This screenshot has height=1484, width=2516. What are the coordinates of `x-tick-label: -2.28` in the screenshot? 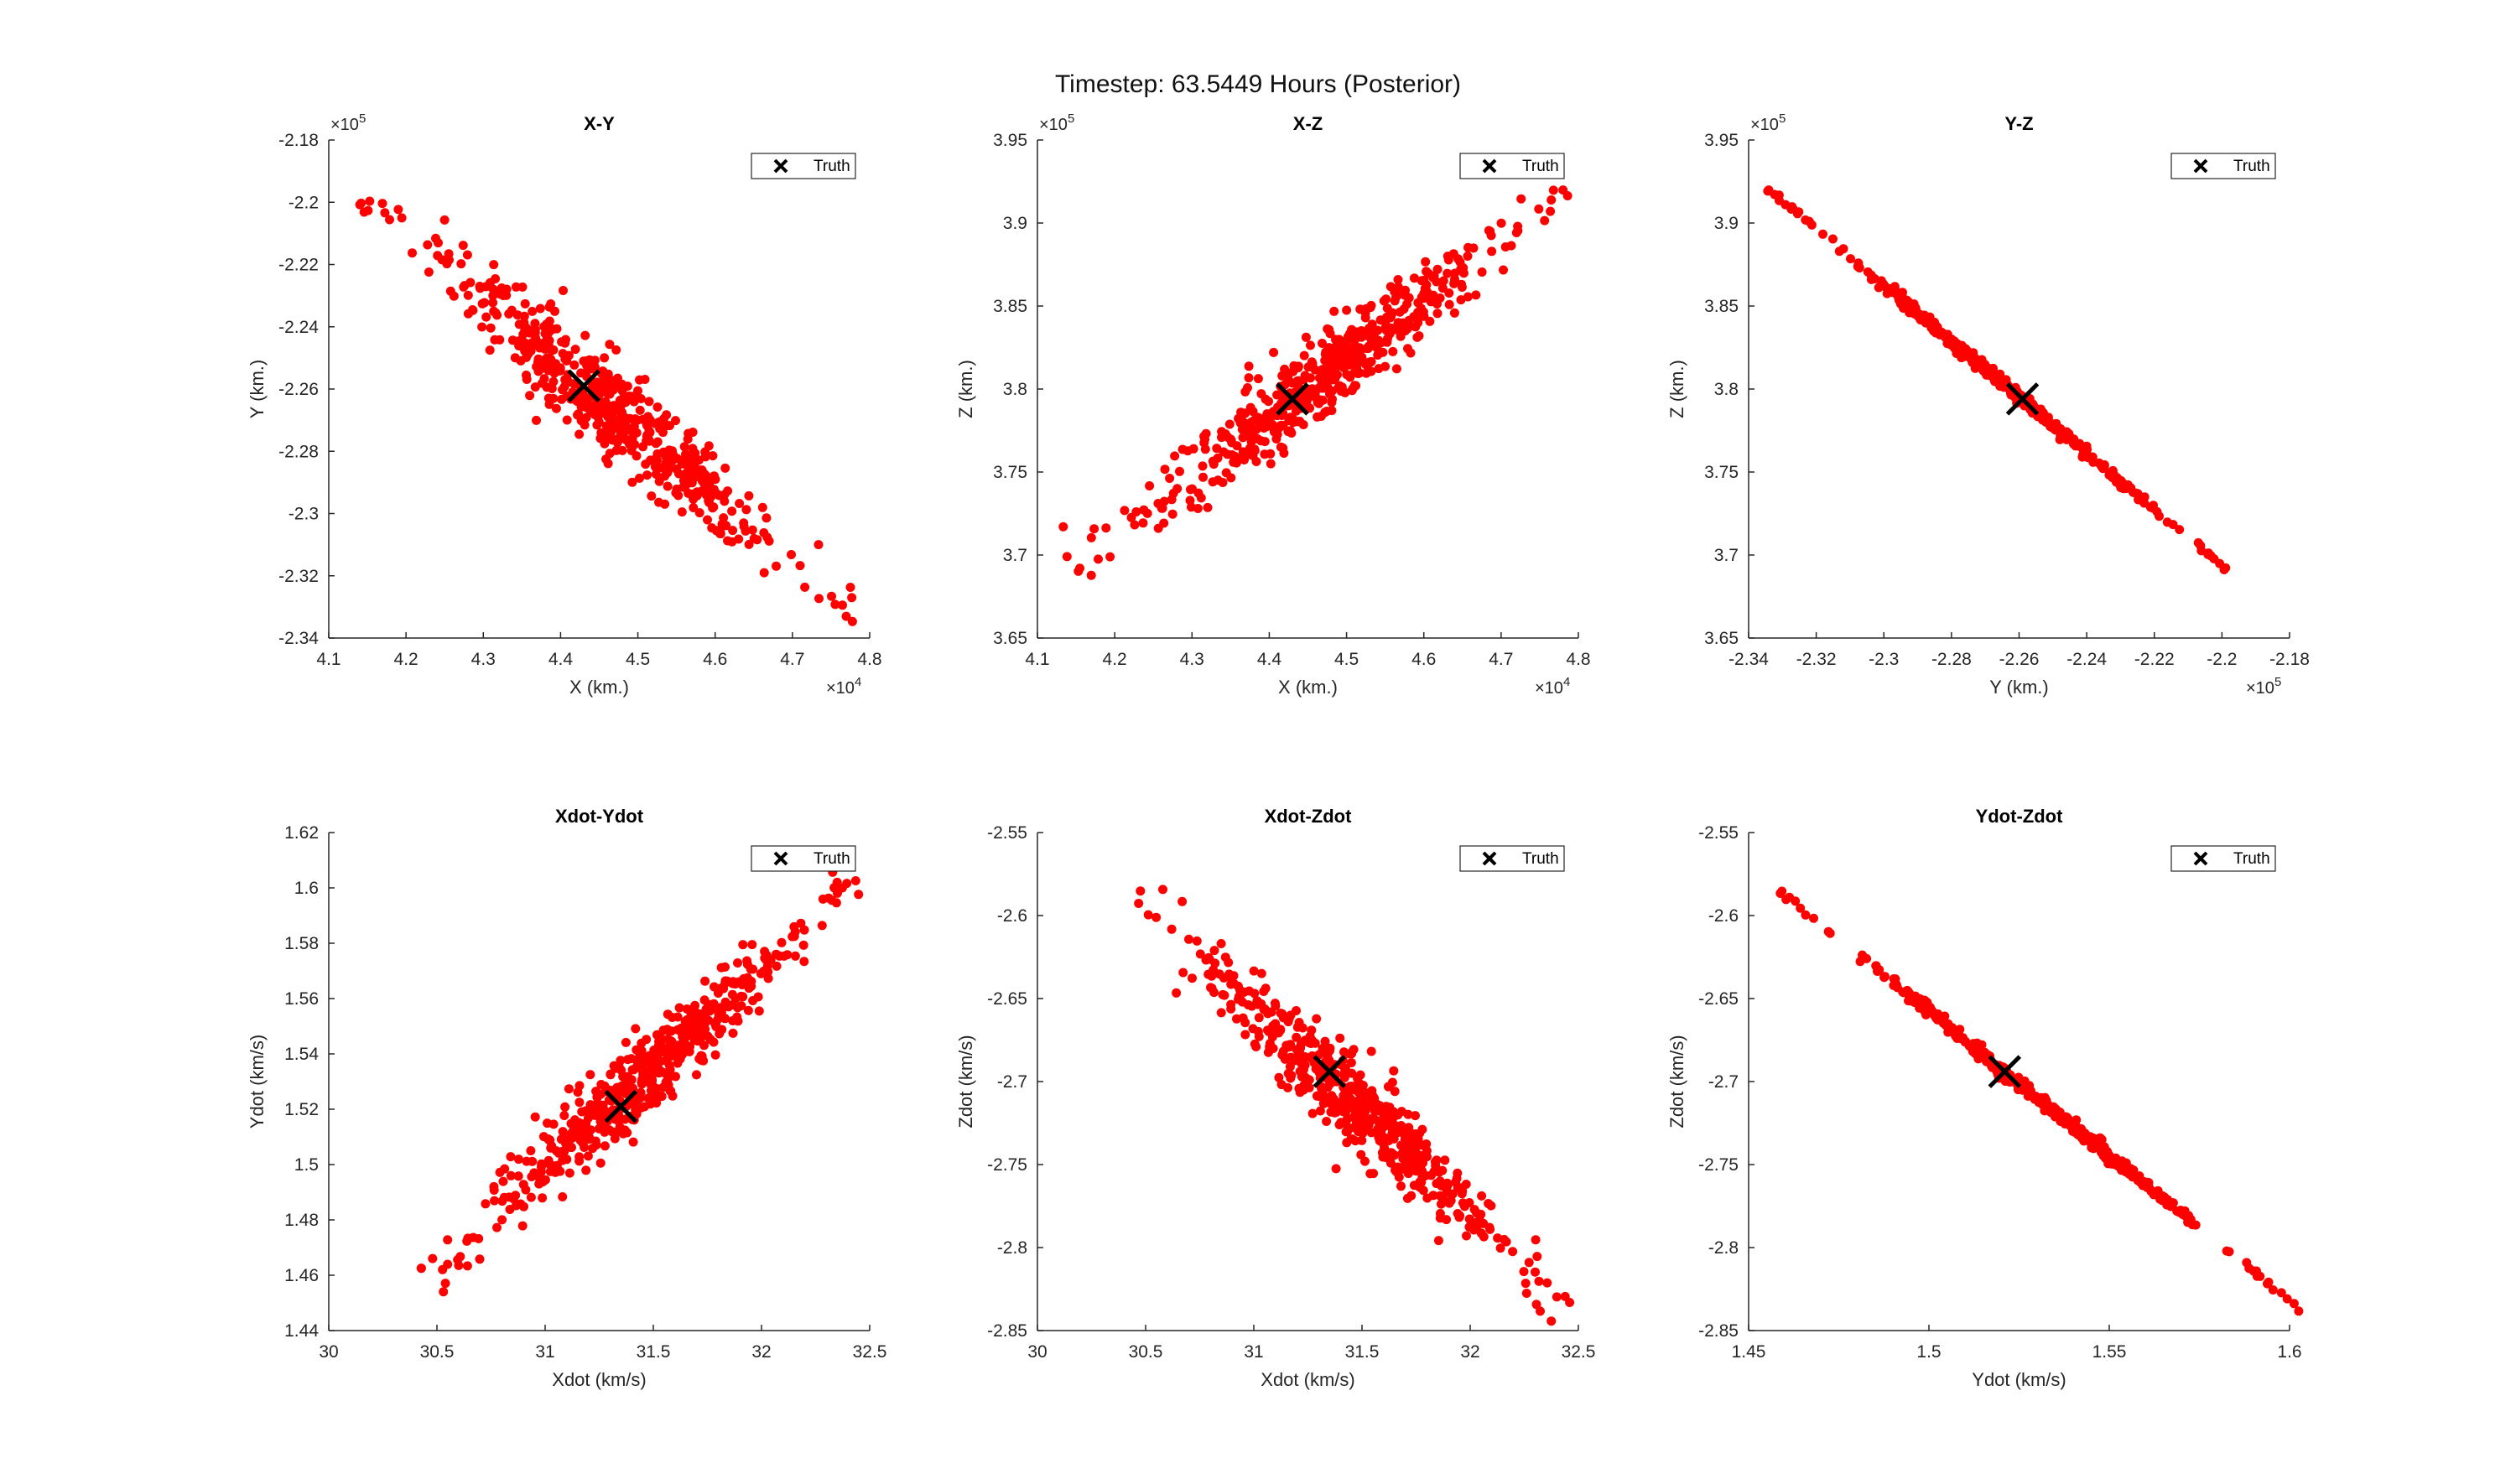 It's located at (1951, 659).